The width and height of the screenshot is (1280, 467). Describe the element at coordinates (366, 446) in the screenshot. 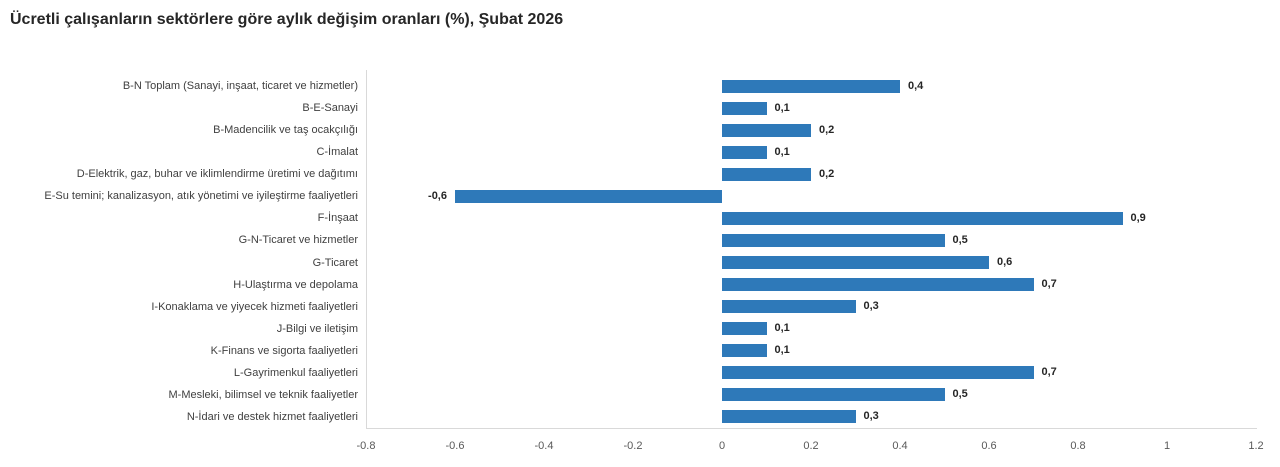

I see `x-tick-label: -0.8` at that location.